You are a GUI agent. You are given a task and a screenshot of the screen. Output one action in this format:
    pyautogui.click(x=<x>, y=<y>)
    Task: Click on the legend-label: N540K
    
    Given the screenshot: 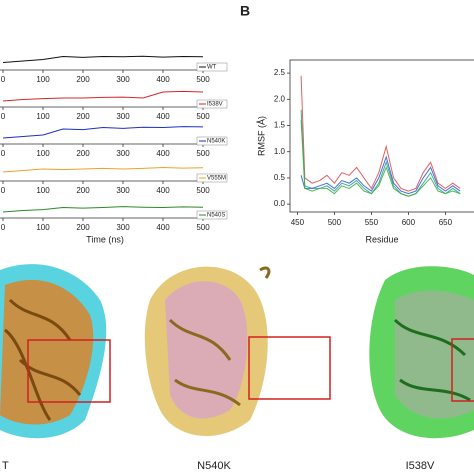 What is the action you would take?
    pyautogui.click(x=216, y=142)
    